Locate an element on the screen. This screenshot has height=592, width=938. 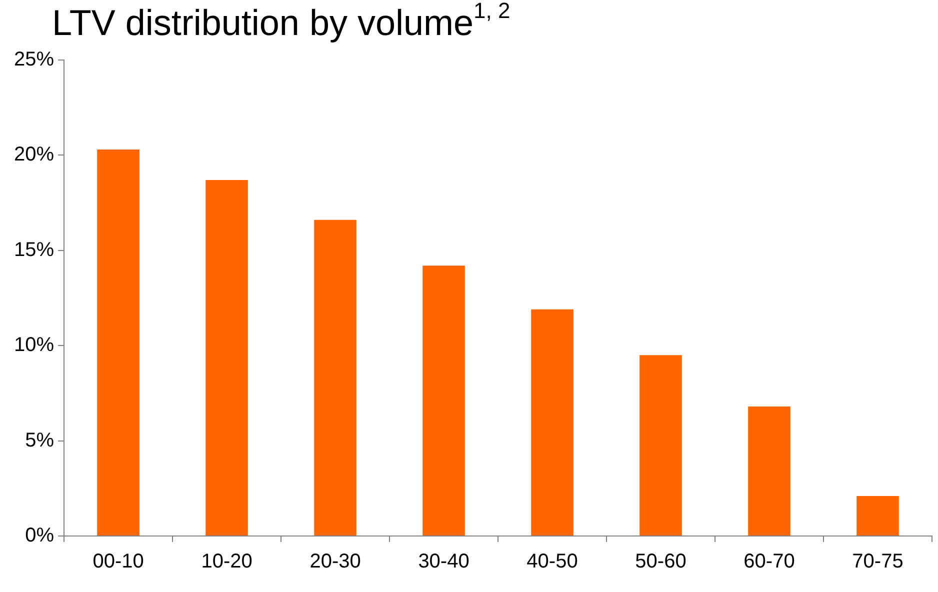
y-tick-label: 20% is located at coordinates (34, 155).